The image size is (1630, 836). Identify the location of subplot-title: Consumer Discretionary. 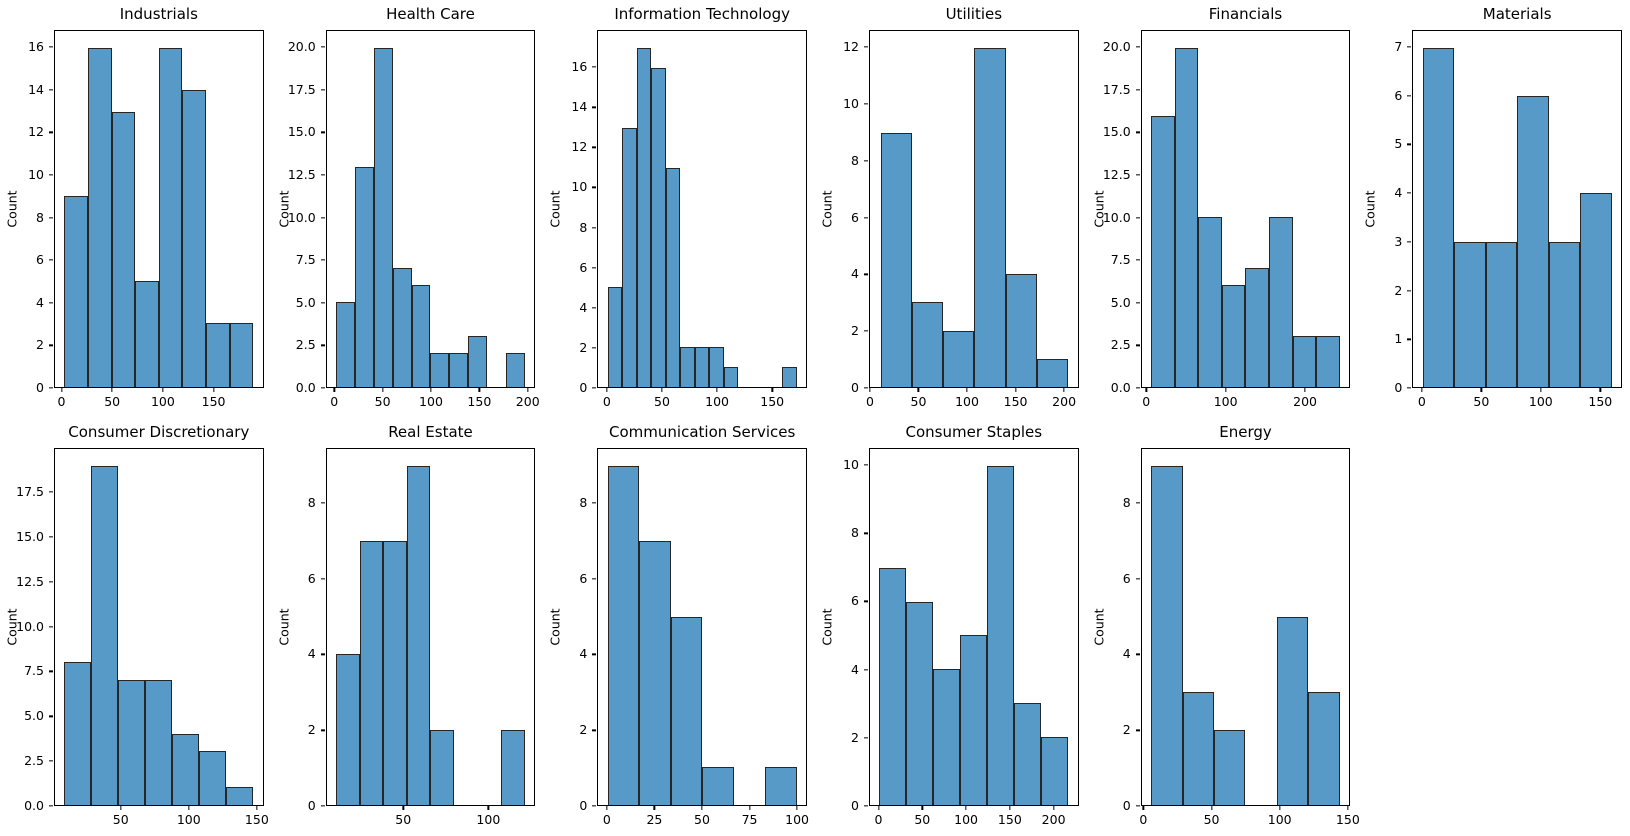
(159, 432).